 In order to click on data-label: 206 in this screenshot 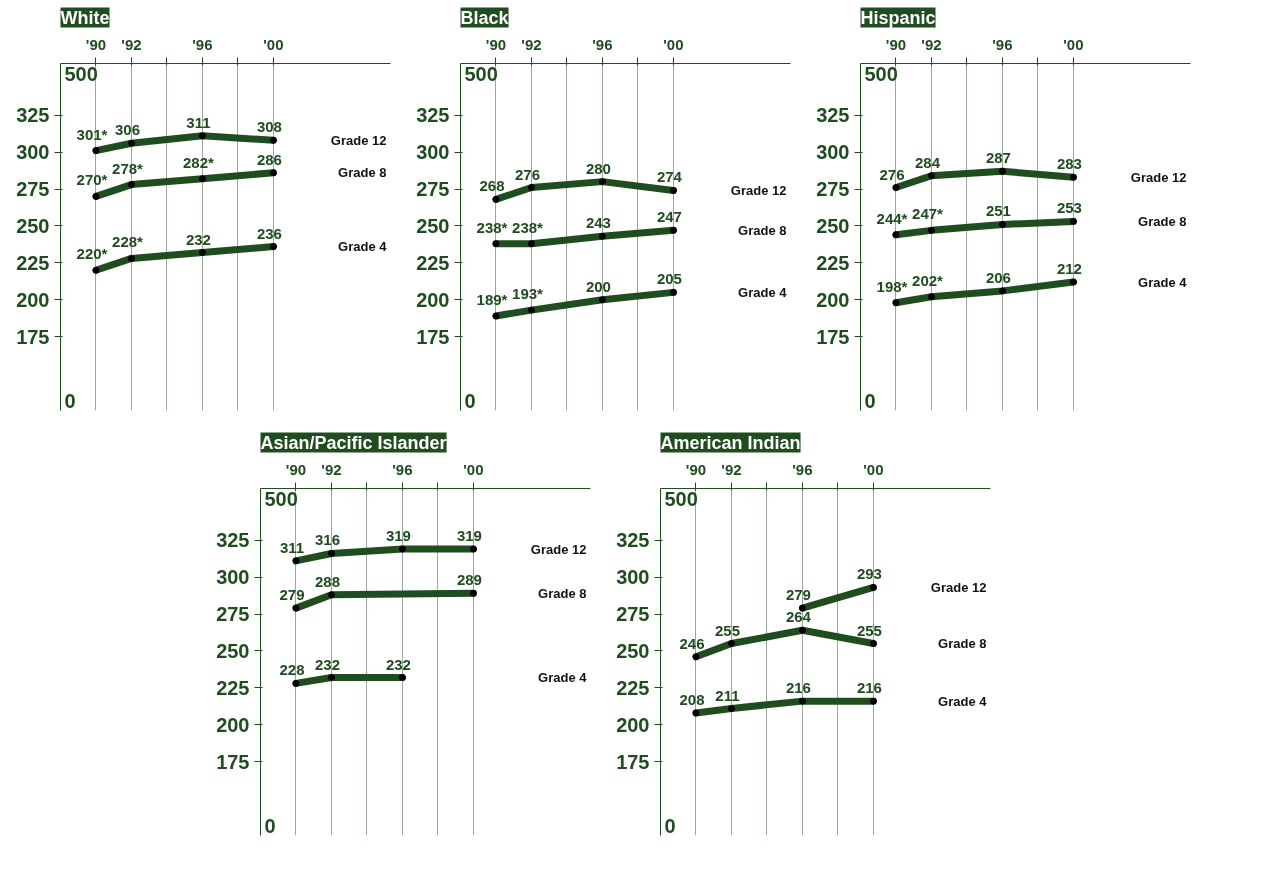, I will do `click(998, 277)`.